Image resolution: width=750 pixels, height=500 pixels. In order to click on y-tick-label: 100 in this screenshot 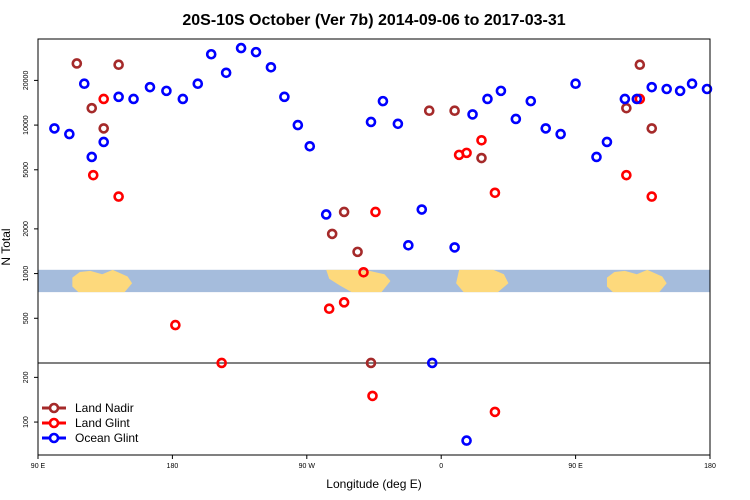, I will do `click(26, 422)`.